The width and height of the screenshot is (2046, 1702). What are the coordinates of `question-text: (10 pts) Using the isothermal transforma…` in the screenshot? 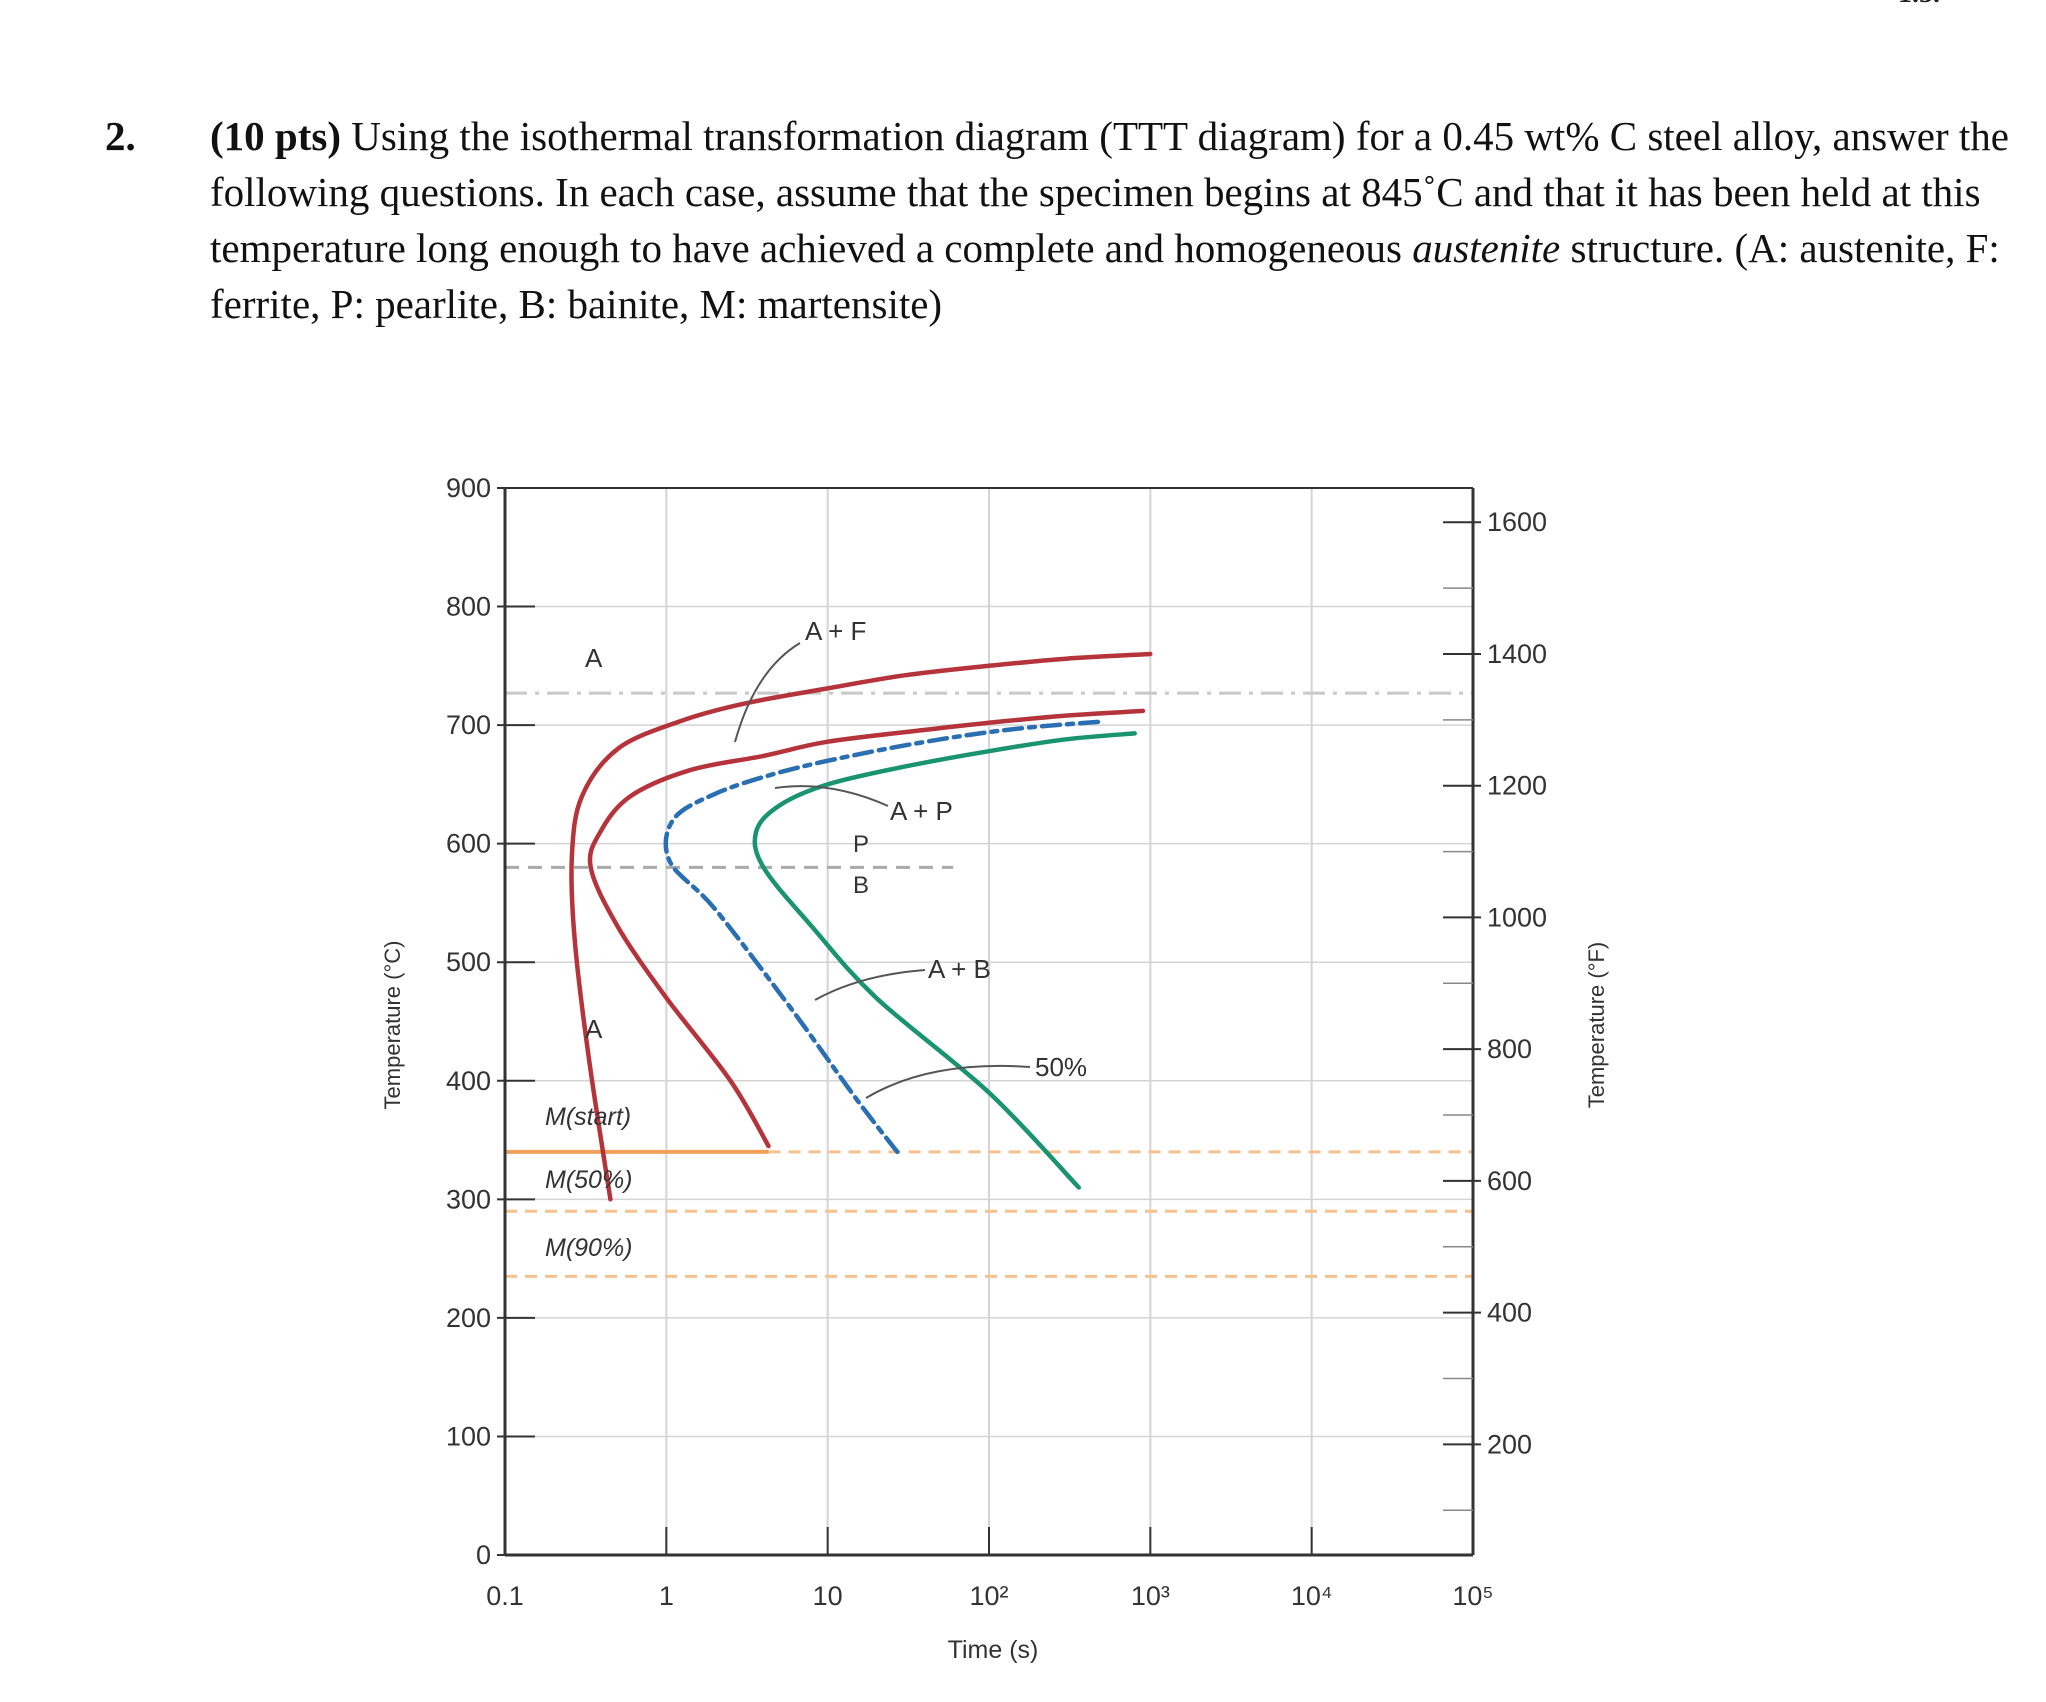 It's located at (1125, 220).